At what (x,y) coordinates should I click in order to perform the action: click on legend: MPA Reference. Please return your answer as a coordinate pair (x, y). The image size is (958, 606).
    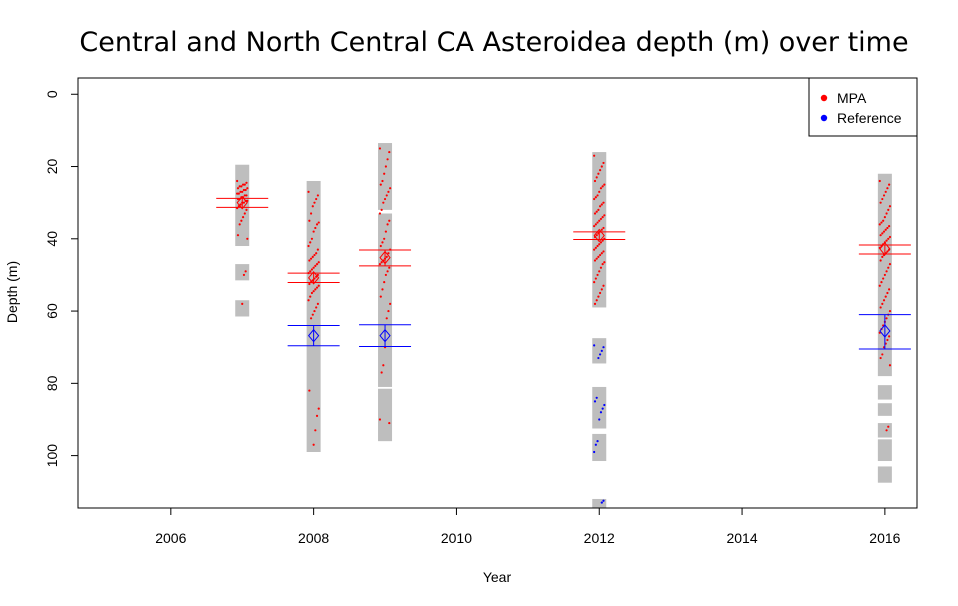
    Looking at the image, I should click on (863, 107).